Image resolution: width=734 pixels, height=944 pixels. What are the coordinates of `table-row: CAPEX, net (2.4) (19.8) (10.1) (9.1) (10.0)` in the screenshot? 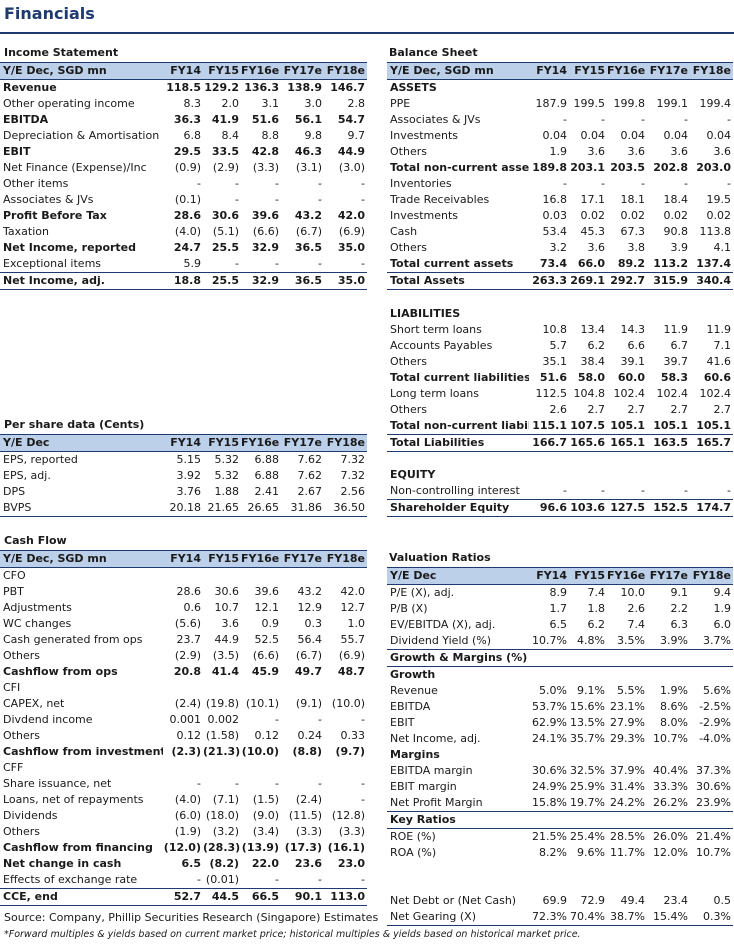 It's located at (183, 704).